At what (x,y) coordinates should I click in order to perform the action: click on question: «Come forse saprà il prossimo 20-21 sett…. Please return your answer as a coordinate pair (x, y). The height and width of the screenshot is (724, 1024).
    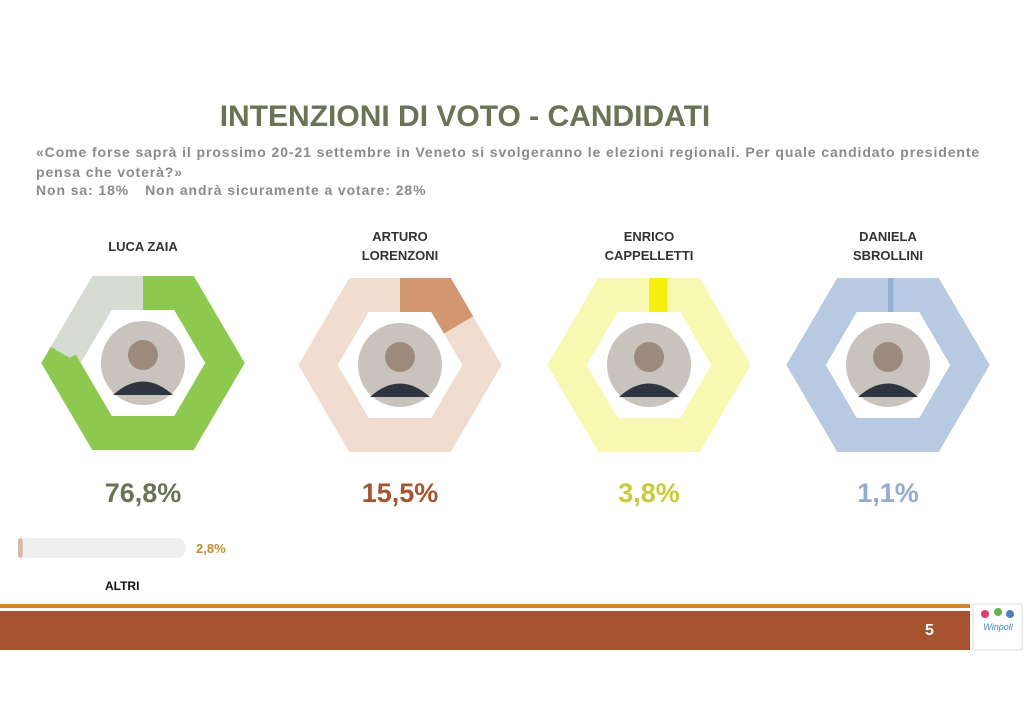
    Looking at the image, I should click on (508, 162).